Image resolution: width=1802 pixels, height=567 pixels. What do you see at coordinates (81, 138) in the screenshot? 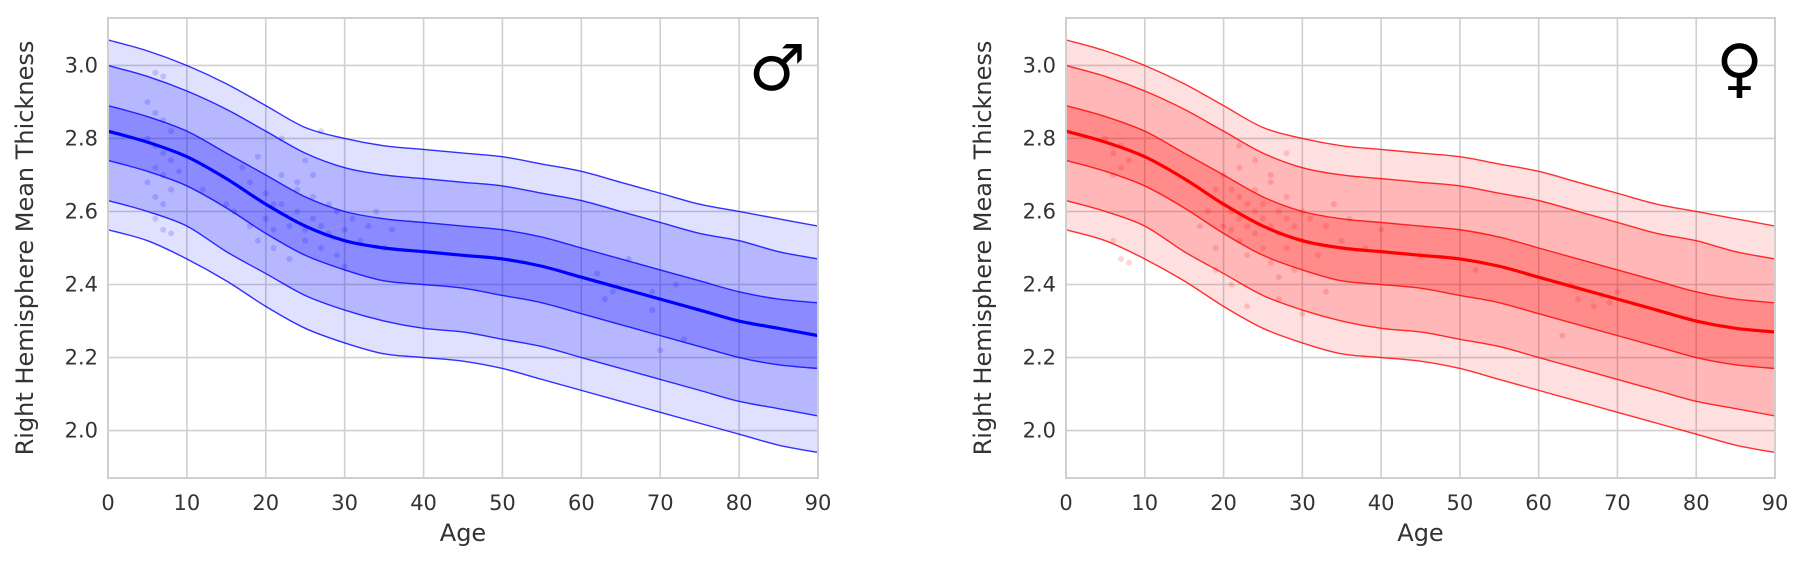
I see `y-tick-label: 2.8` at bounding box center [81, 138].